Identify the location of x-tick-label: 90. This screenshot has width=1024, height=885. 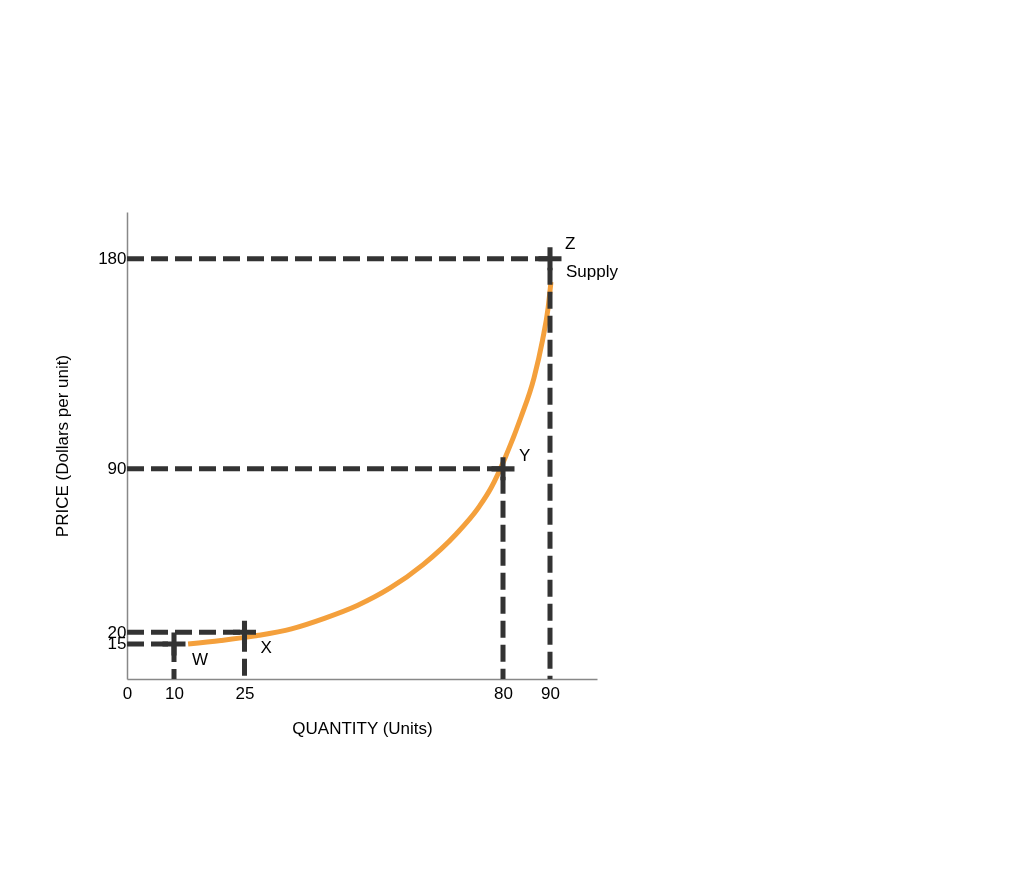
(550, 693).